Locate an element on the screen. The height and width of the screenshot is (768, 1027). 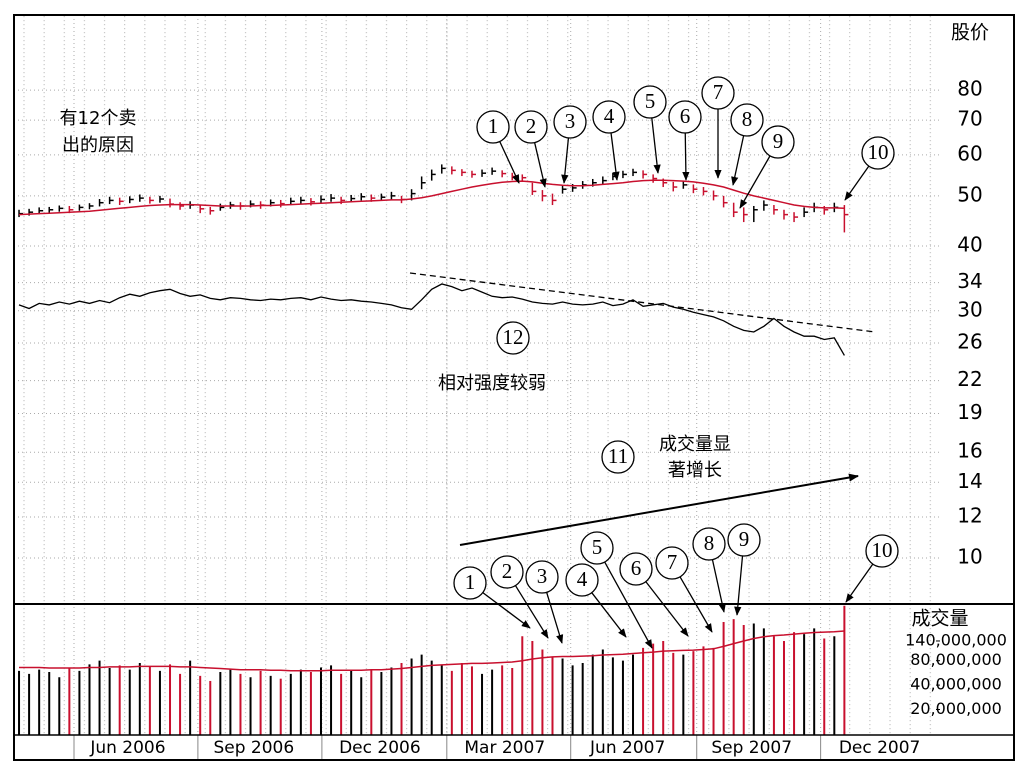
callout-label: 11 is located at coordinates (618, 456).